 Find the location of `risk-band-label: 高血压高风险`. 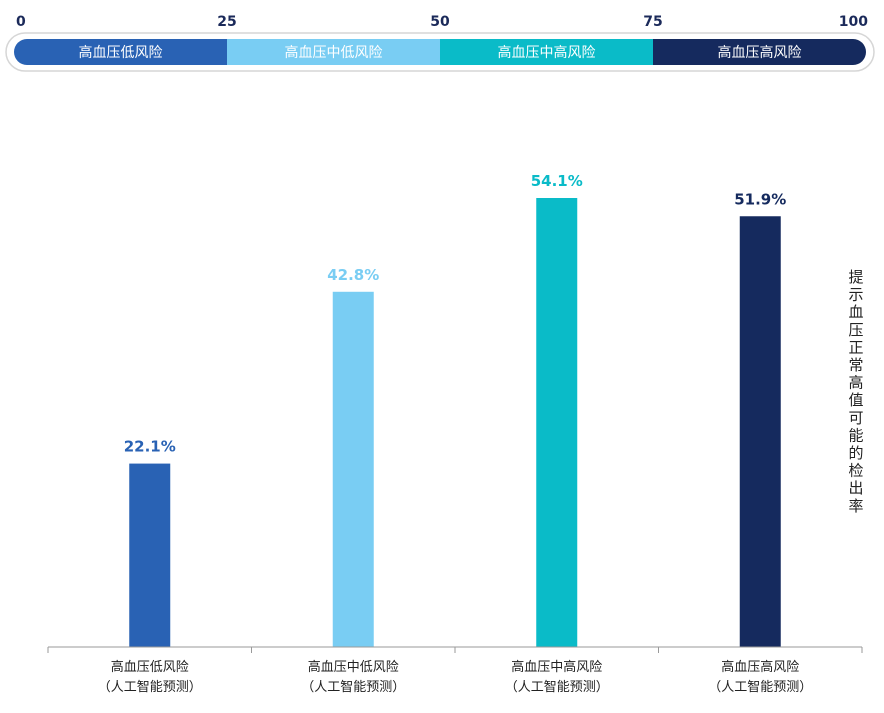

risk-band-label: 高血压高风险 is located at coordinates (760, 52).